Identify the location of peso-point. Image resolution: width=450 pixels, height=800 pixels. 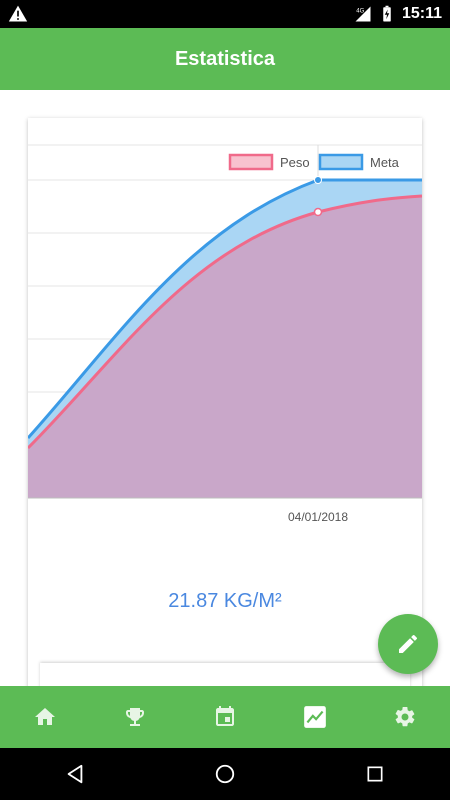
(318, 212).